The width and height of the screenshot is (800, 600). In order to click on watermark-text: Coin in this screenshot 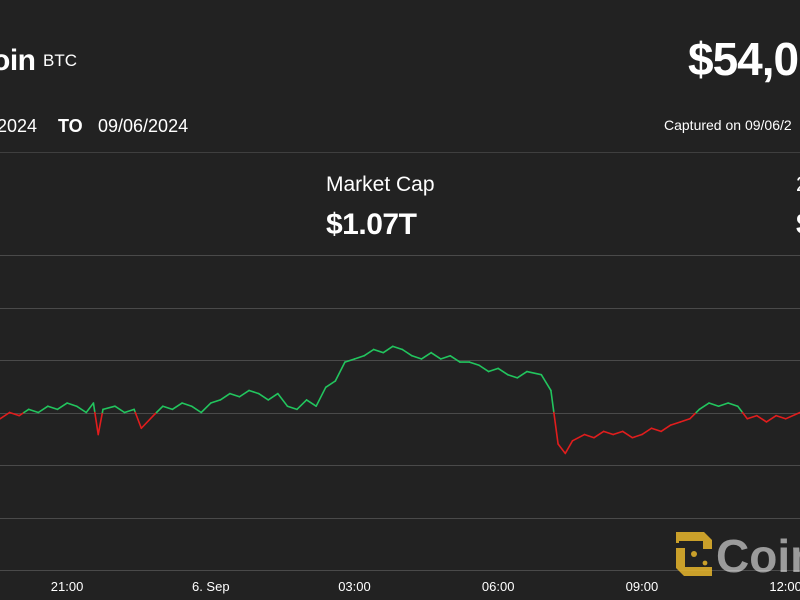, I will do `click(758, 556)`.